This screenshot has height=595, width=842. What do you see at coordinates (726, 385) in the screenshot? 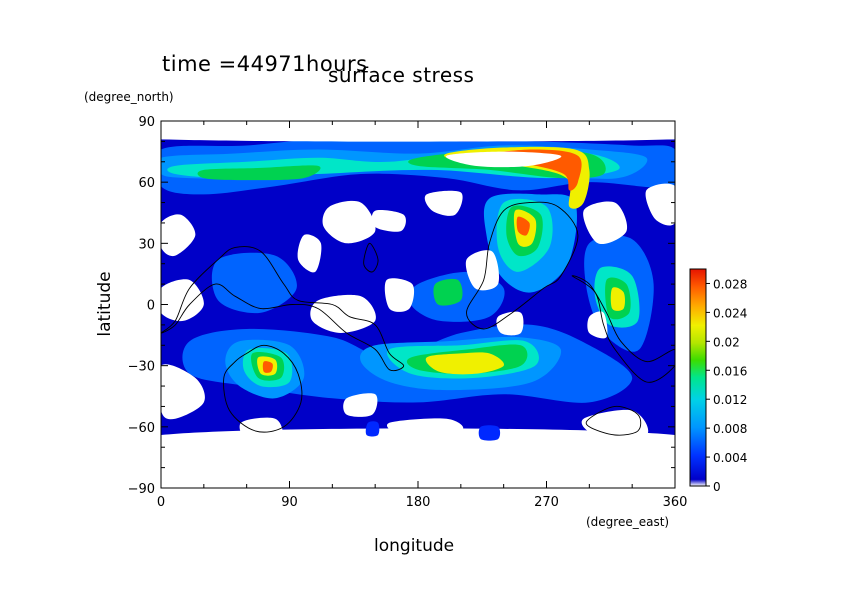
I see `colorbar-labels: 0 0.004 0.008 0.012 0.016 0.02 0.024 0.028` at bounding box center [726, 385].